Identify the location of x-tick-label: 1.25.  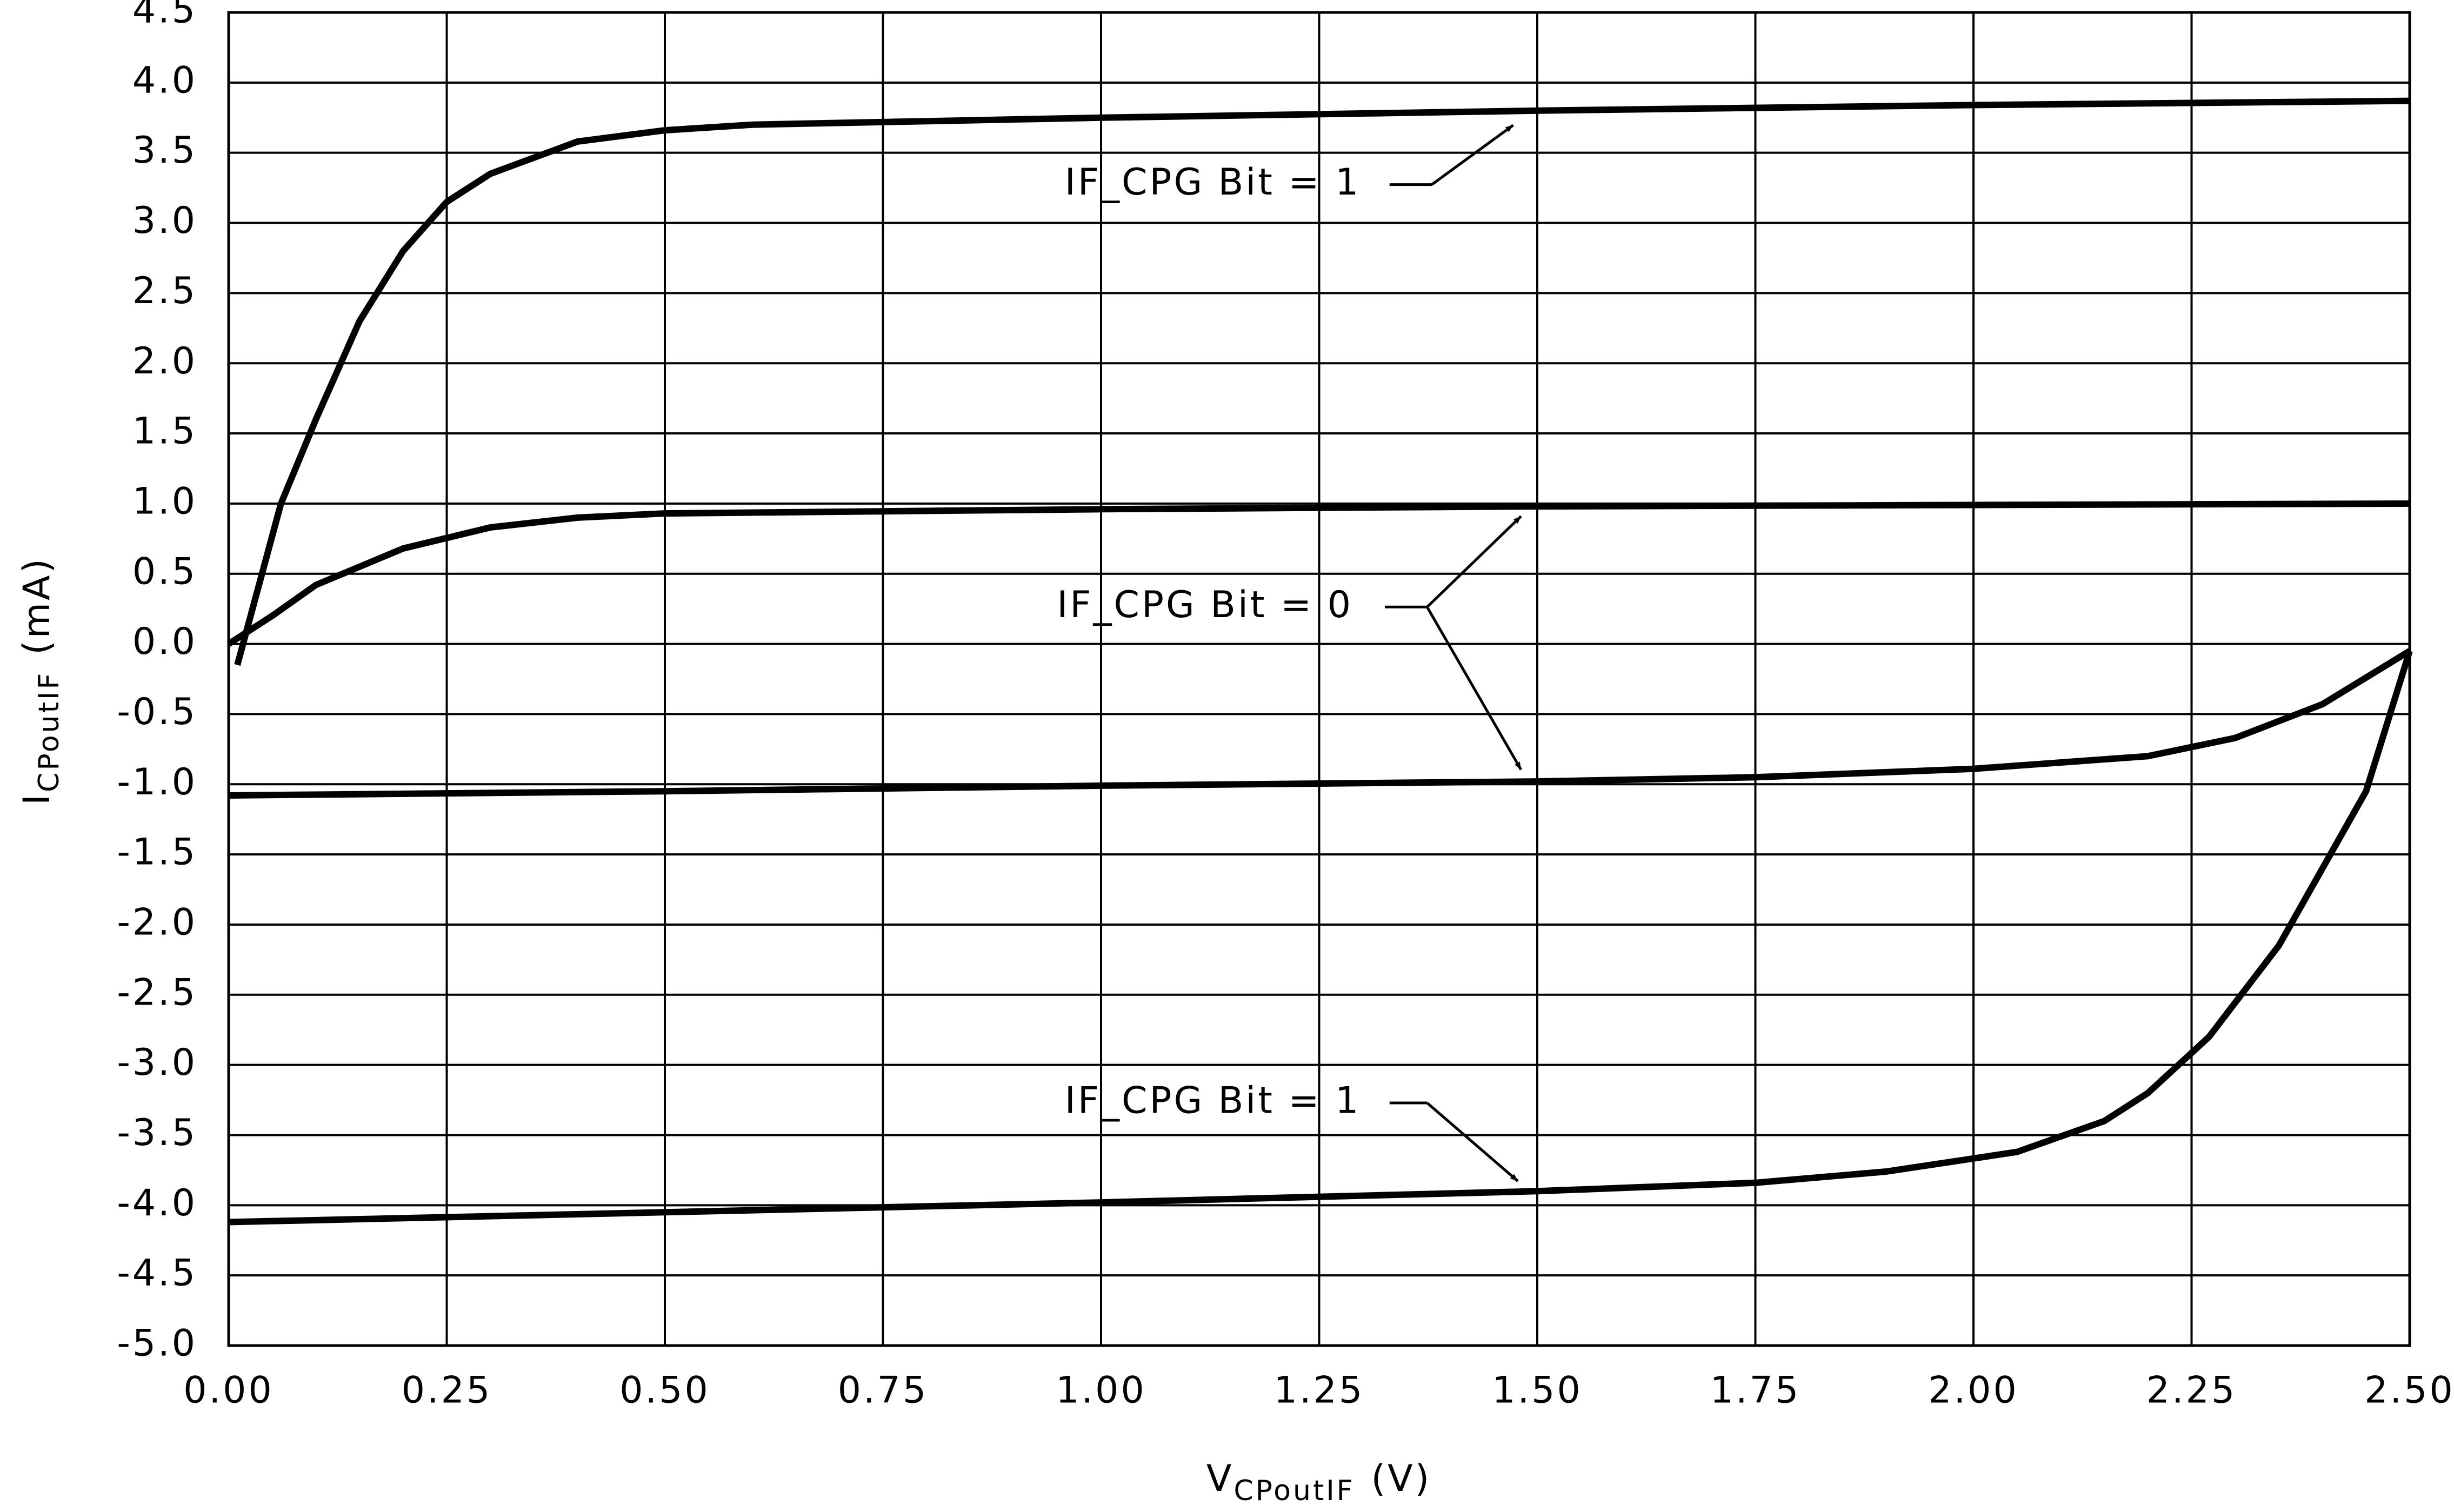
(1319, 1390).